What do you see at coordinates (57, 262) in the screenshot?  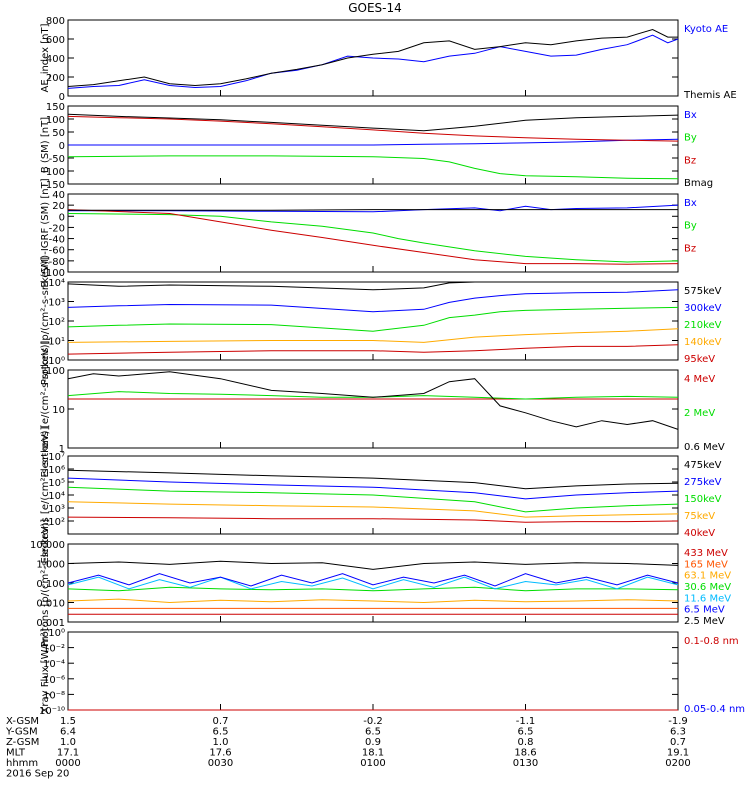 I see `y-tick-label: -80` at bounding box center [57, 262].